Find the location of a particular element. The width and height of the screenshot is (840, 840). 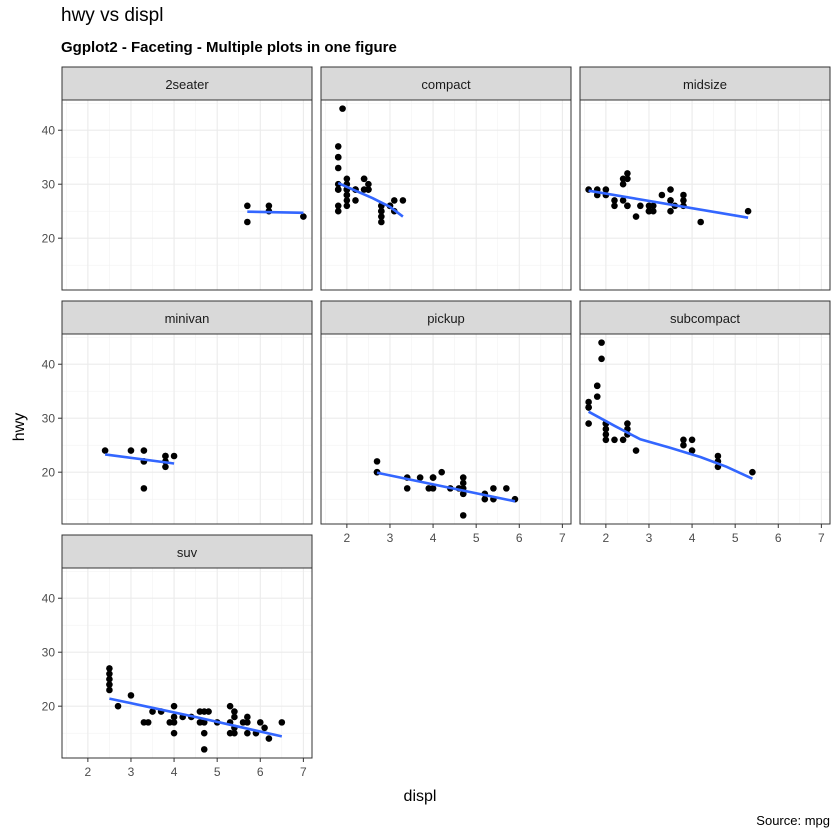

facet-strip-label: subcompact is located at coordinates (705, 318).